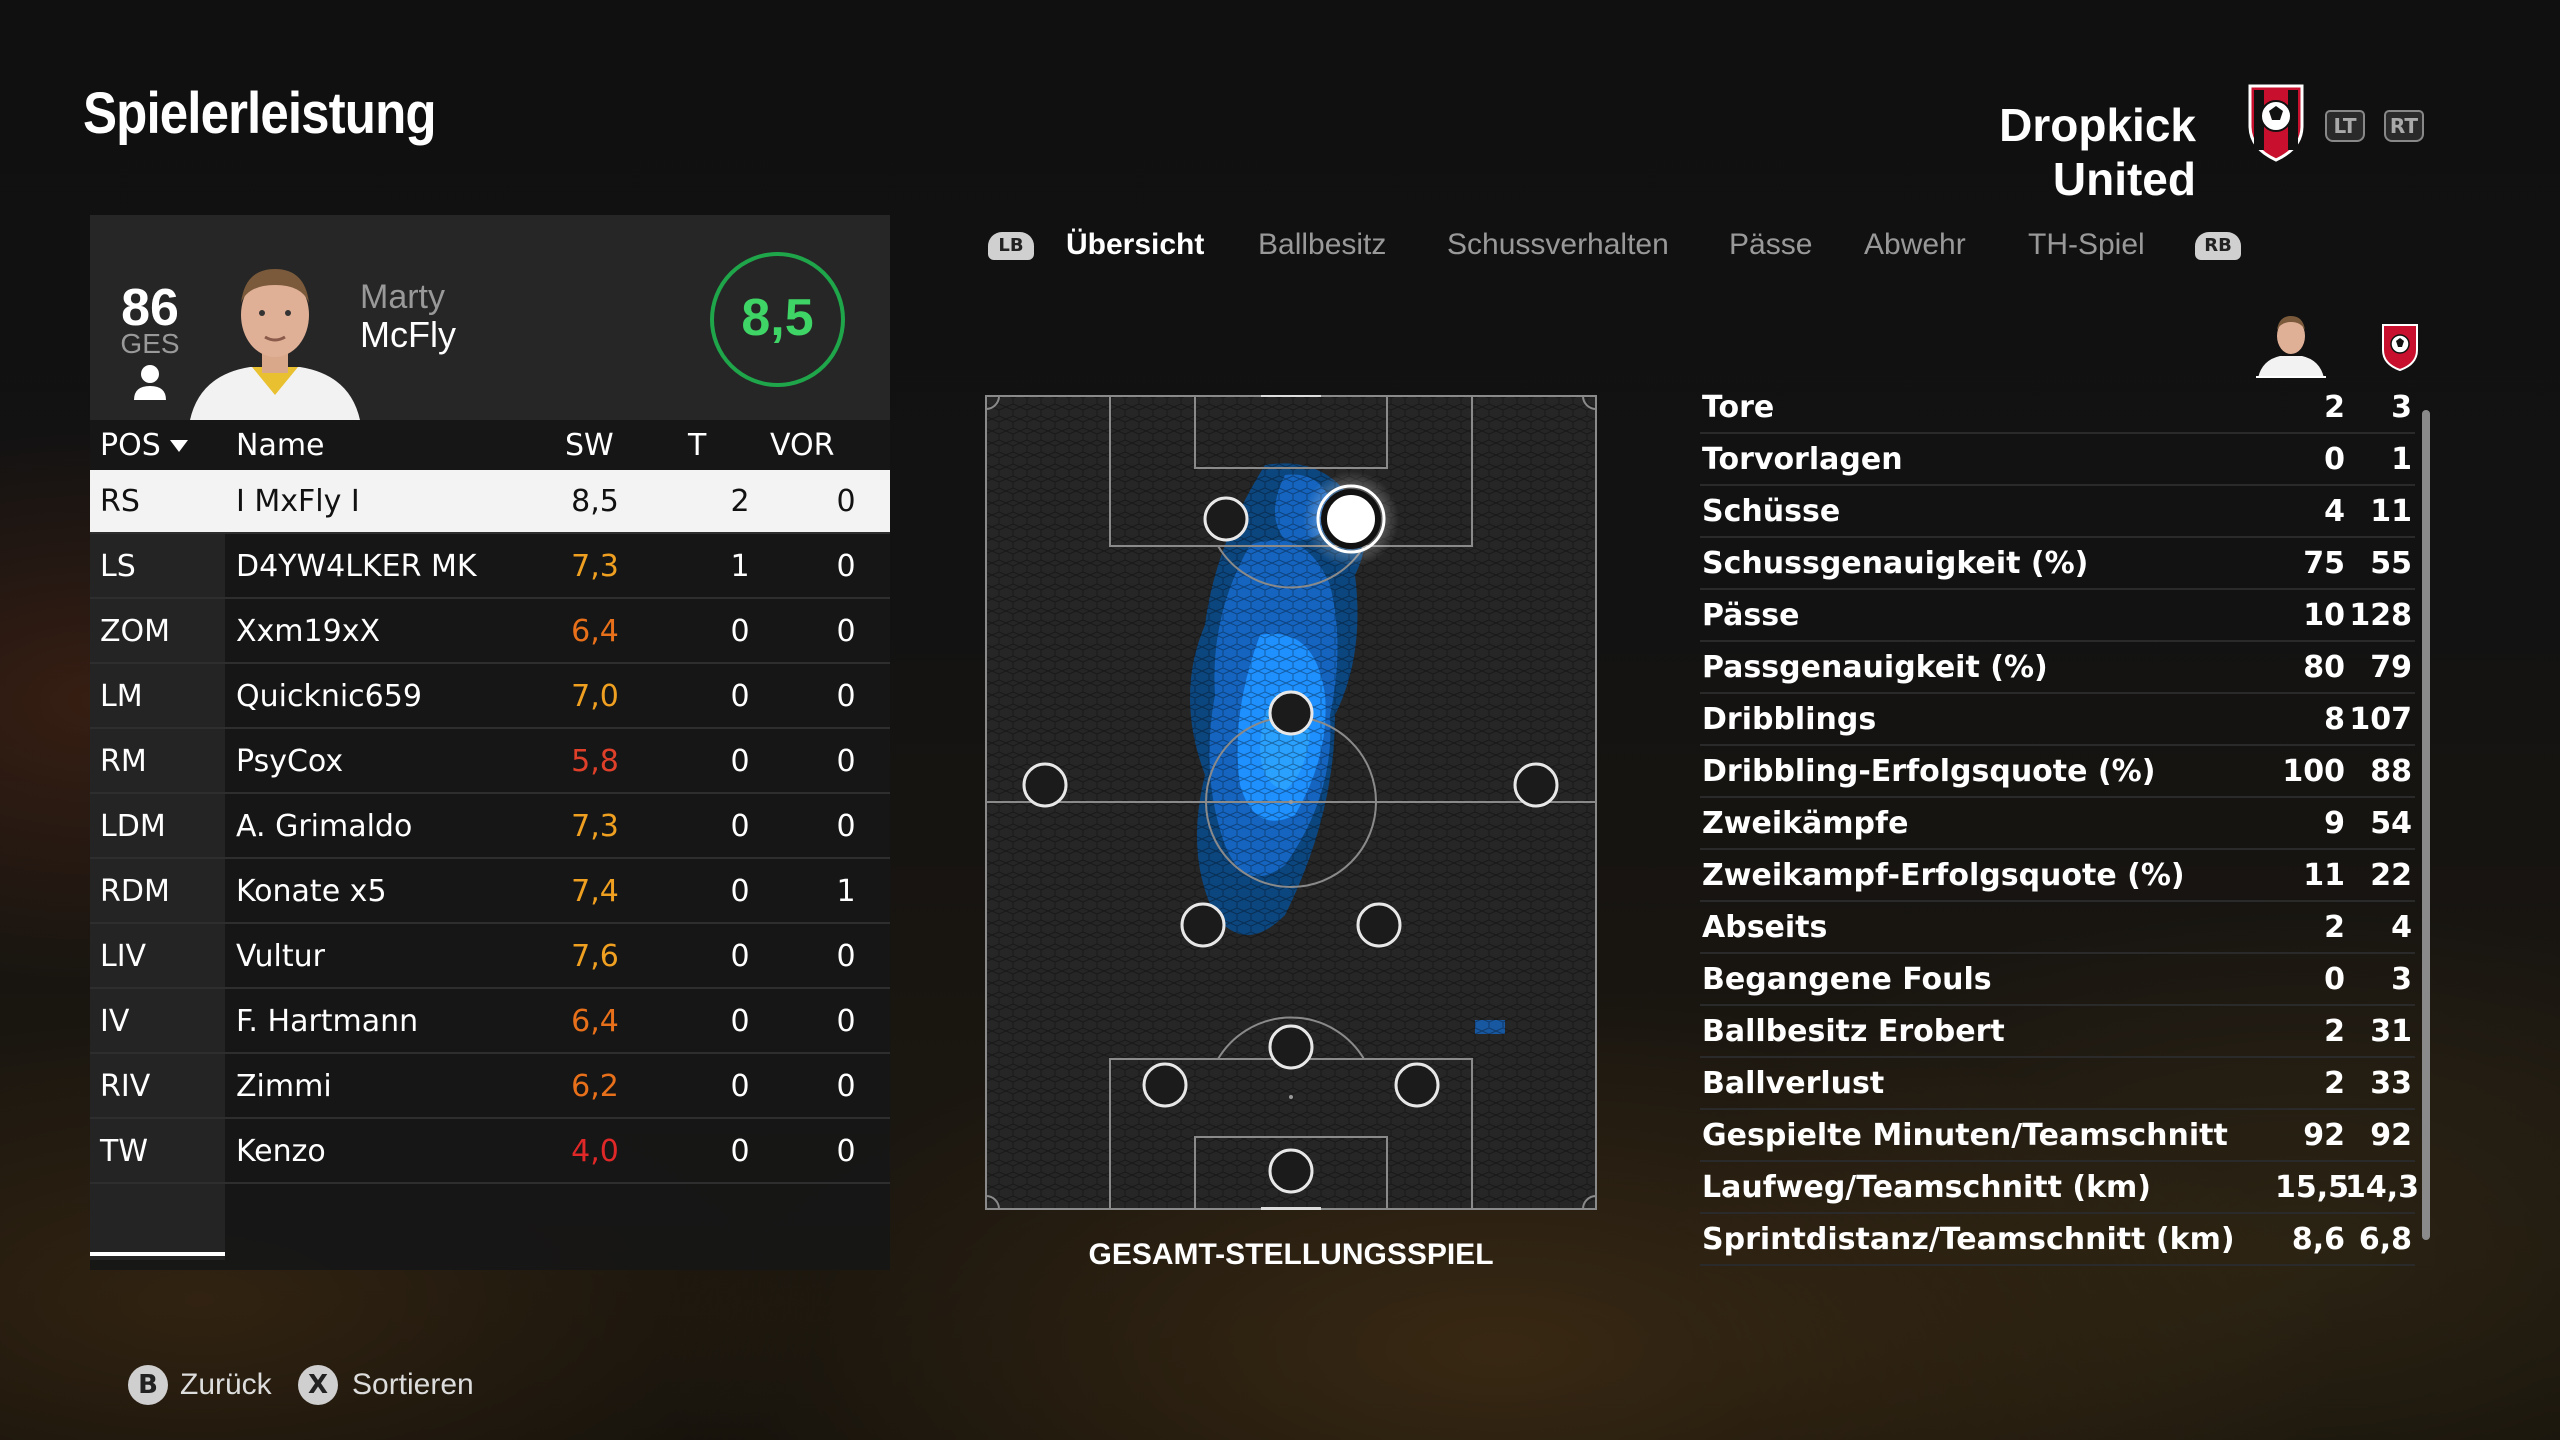 The width and height of the screenshot is (2560, 1440). Describe the element at coordinates (2086, 244) in the screenshot. I see `tab-th-spiel: TH-Spiel` at that location.